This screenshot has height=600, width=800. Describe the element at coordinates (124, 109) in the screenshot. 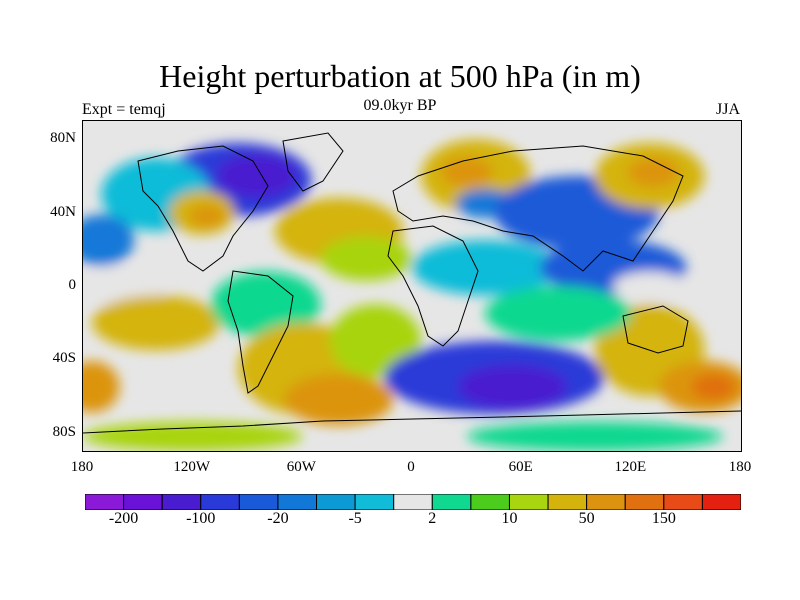

I see `experiment-label: Expt = temqj` at that location.